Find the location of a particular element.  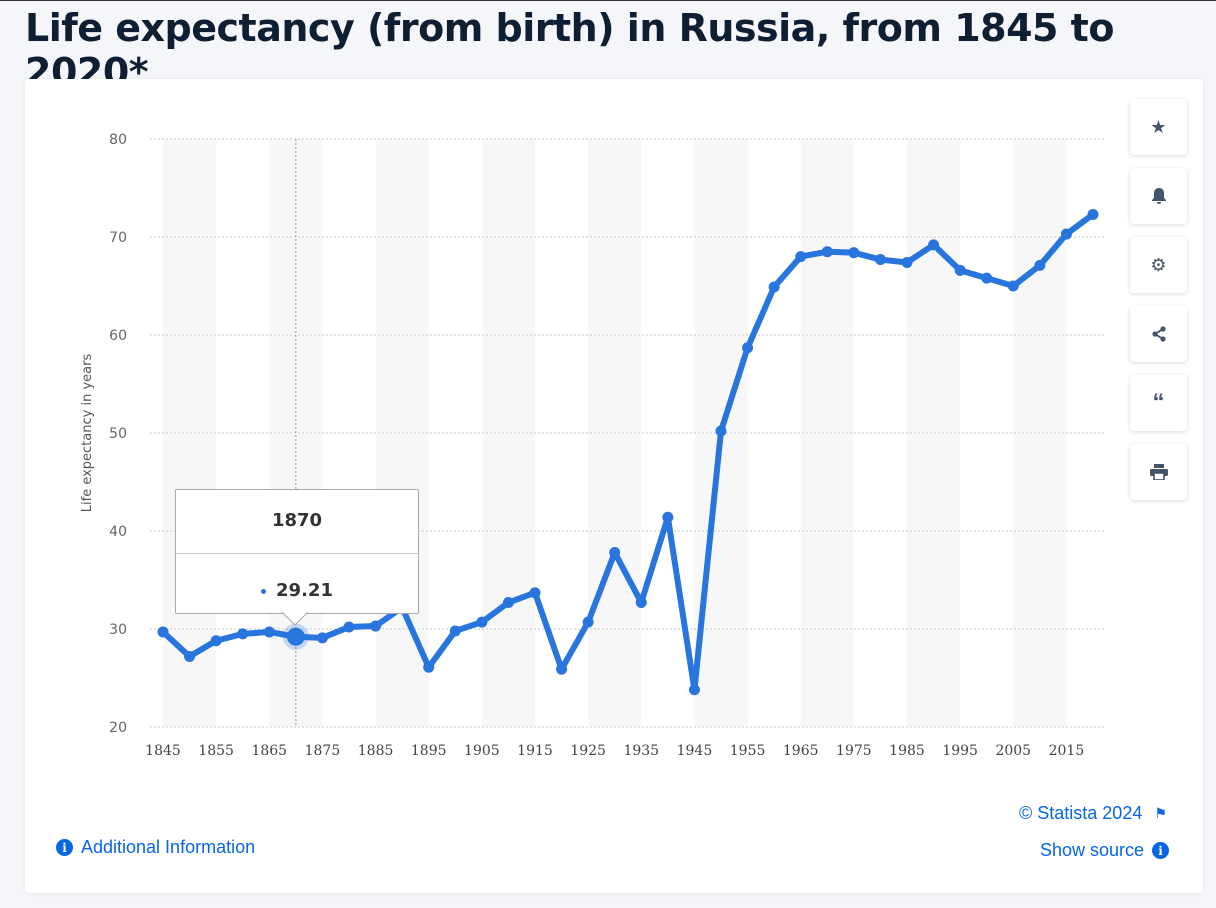

y-tick-label: 30 is located at coordinates (118, 630).